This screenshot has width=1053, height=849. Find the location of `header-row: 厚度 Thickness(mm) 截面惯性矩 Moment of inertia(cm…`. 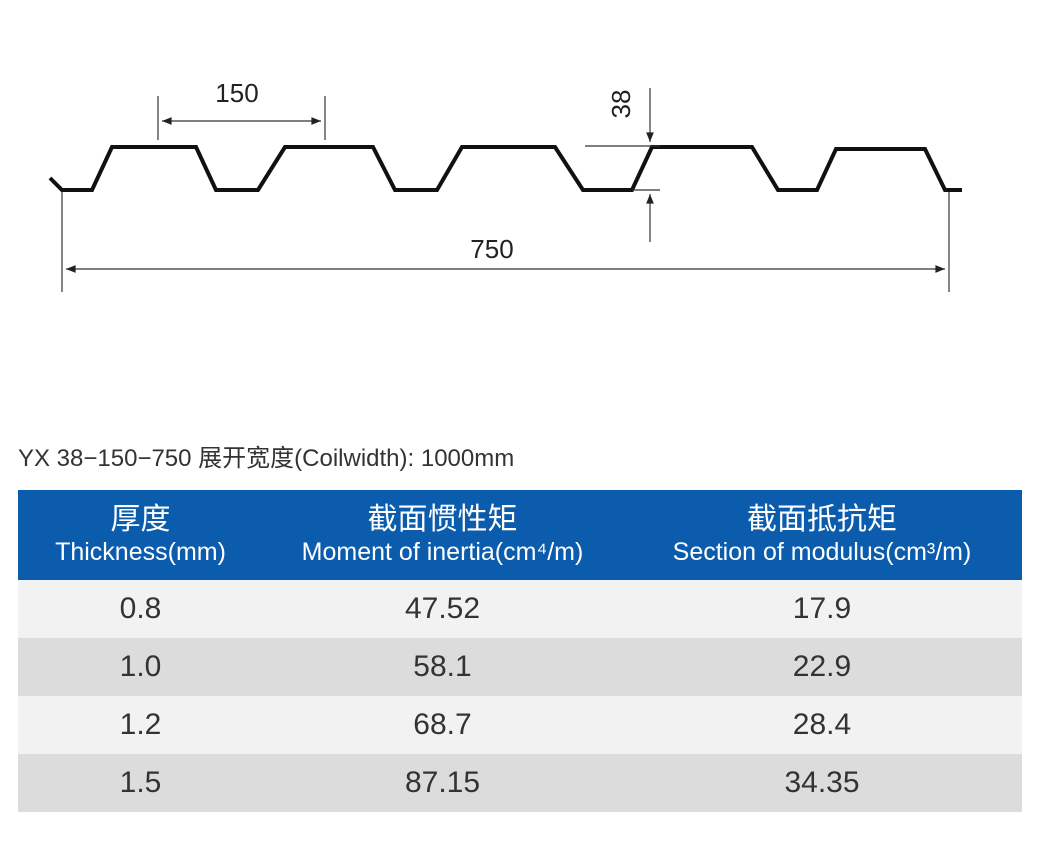

header-row: 厚度 Thickness(mm) 截面惯性矩 Moment of inertia(cm… is located at coordinates (520, 535).